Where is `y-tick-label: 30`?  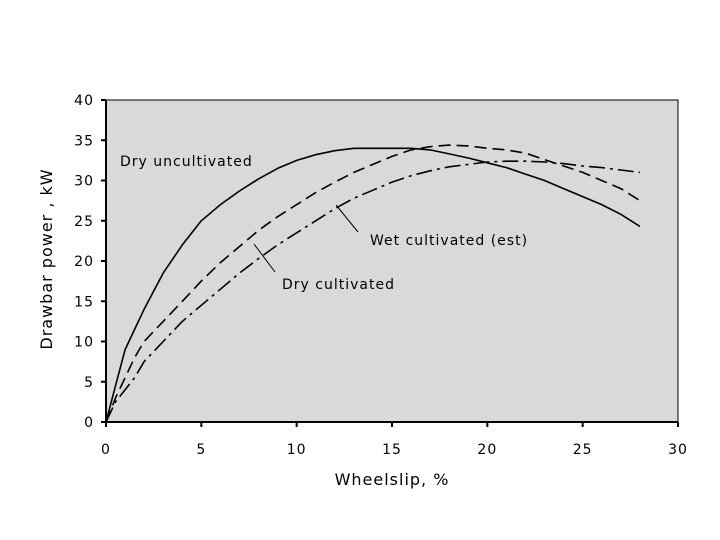 y-tick-label: 30 is located at coordinates (84, 182).